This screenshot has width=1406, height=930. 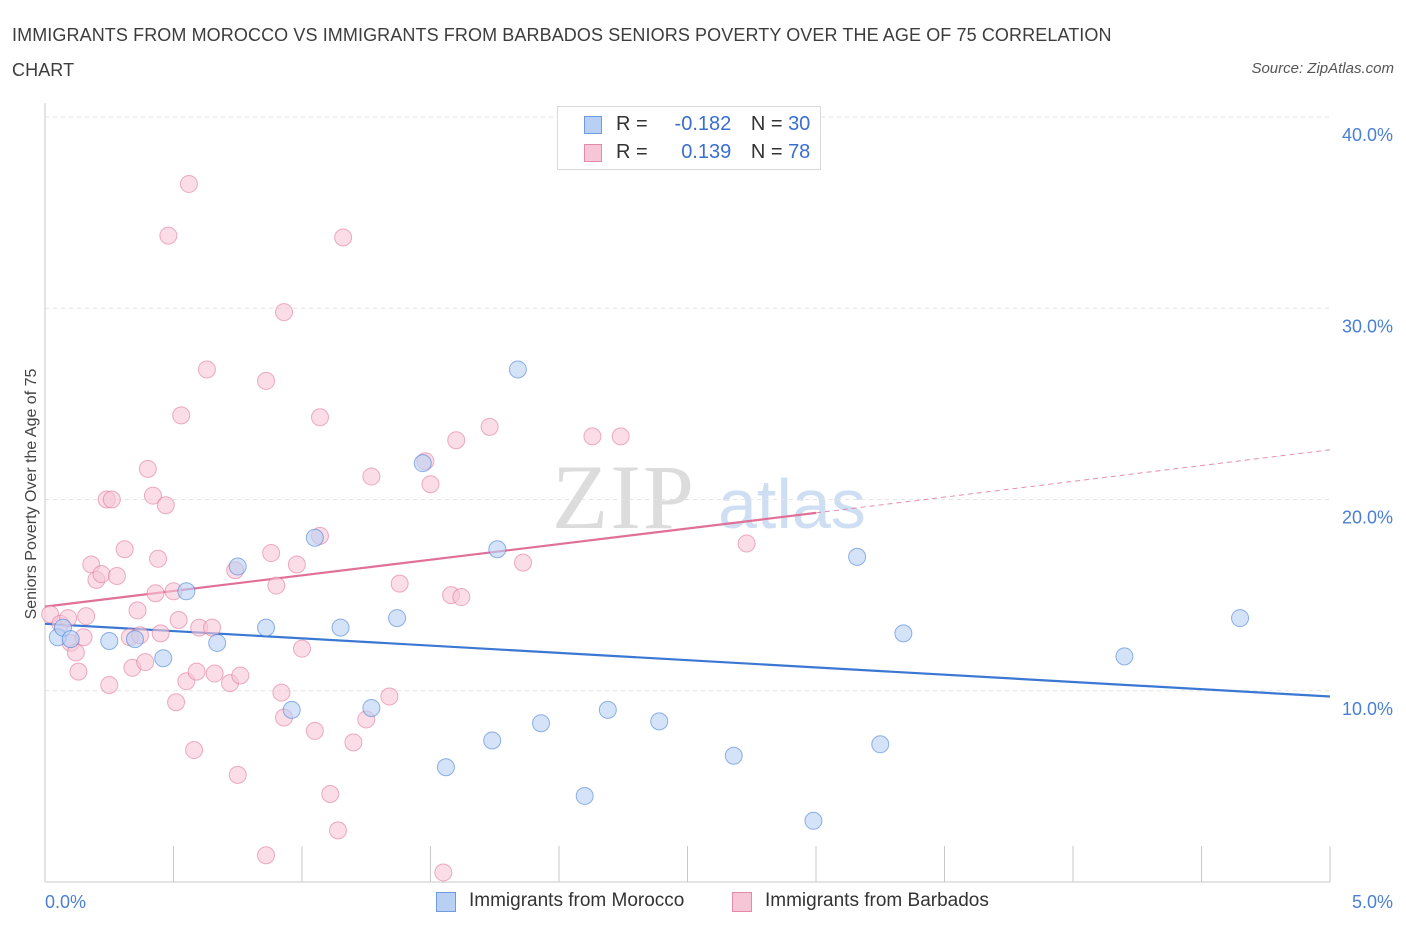 I want to click on series-label-barbados: Immigrants from Barbados, so click(x=877, y=900).